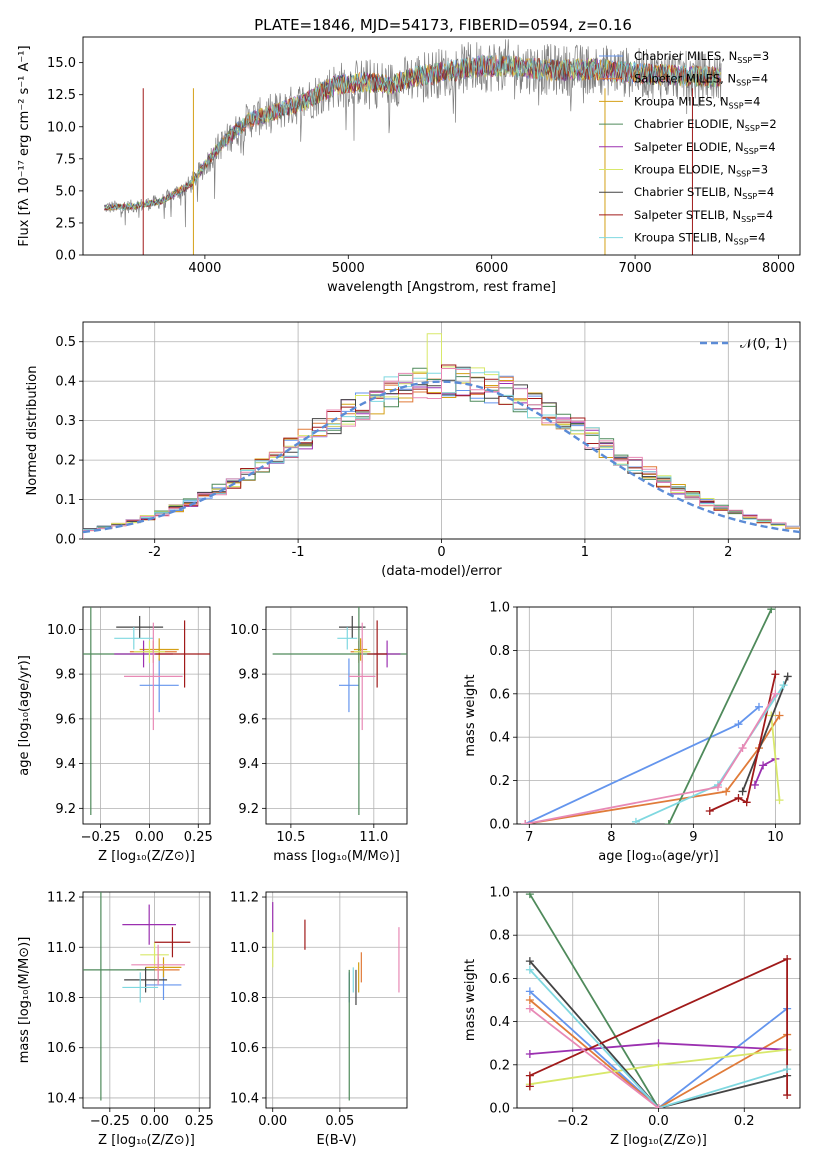 This screenshot has width=819, height=1170. I want to click on legend-entry: Chabrier STELIB, NSSP=4, so click(704, 193).